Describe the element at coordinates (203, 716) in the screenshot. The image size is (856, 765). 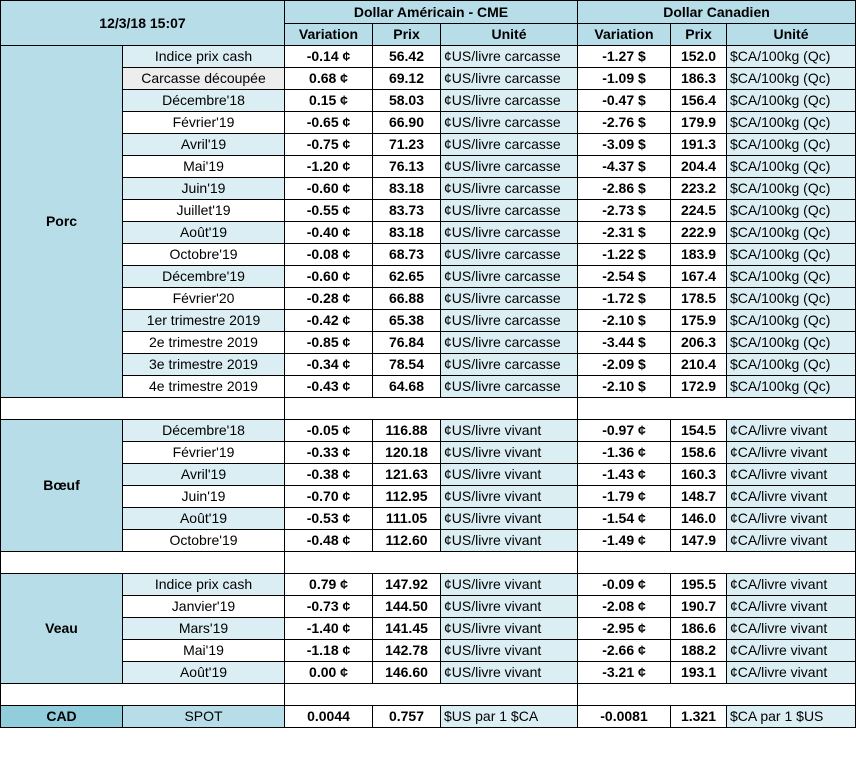
I see `spot-label: SPOT` at that location.